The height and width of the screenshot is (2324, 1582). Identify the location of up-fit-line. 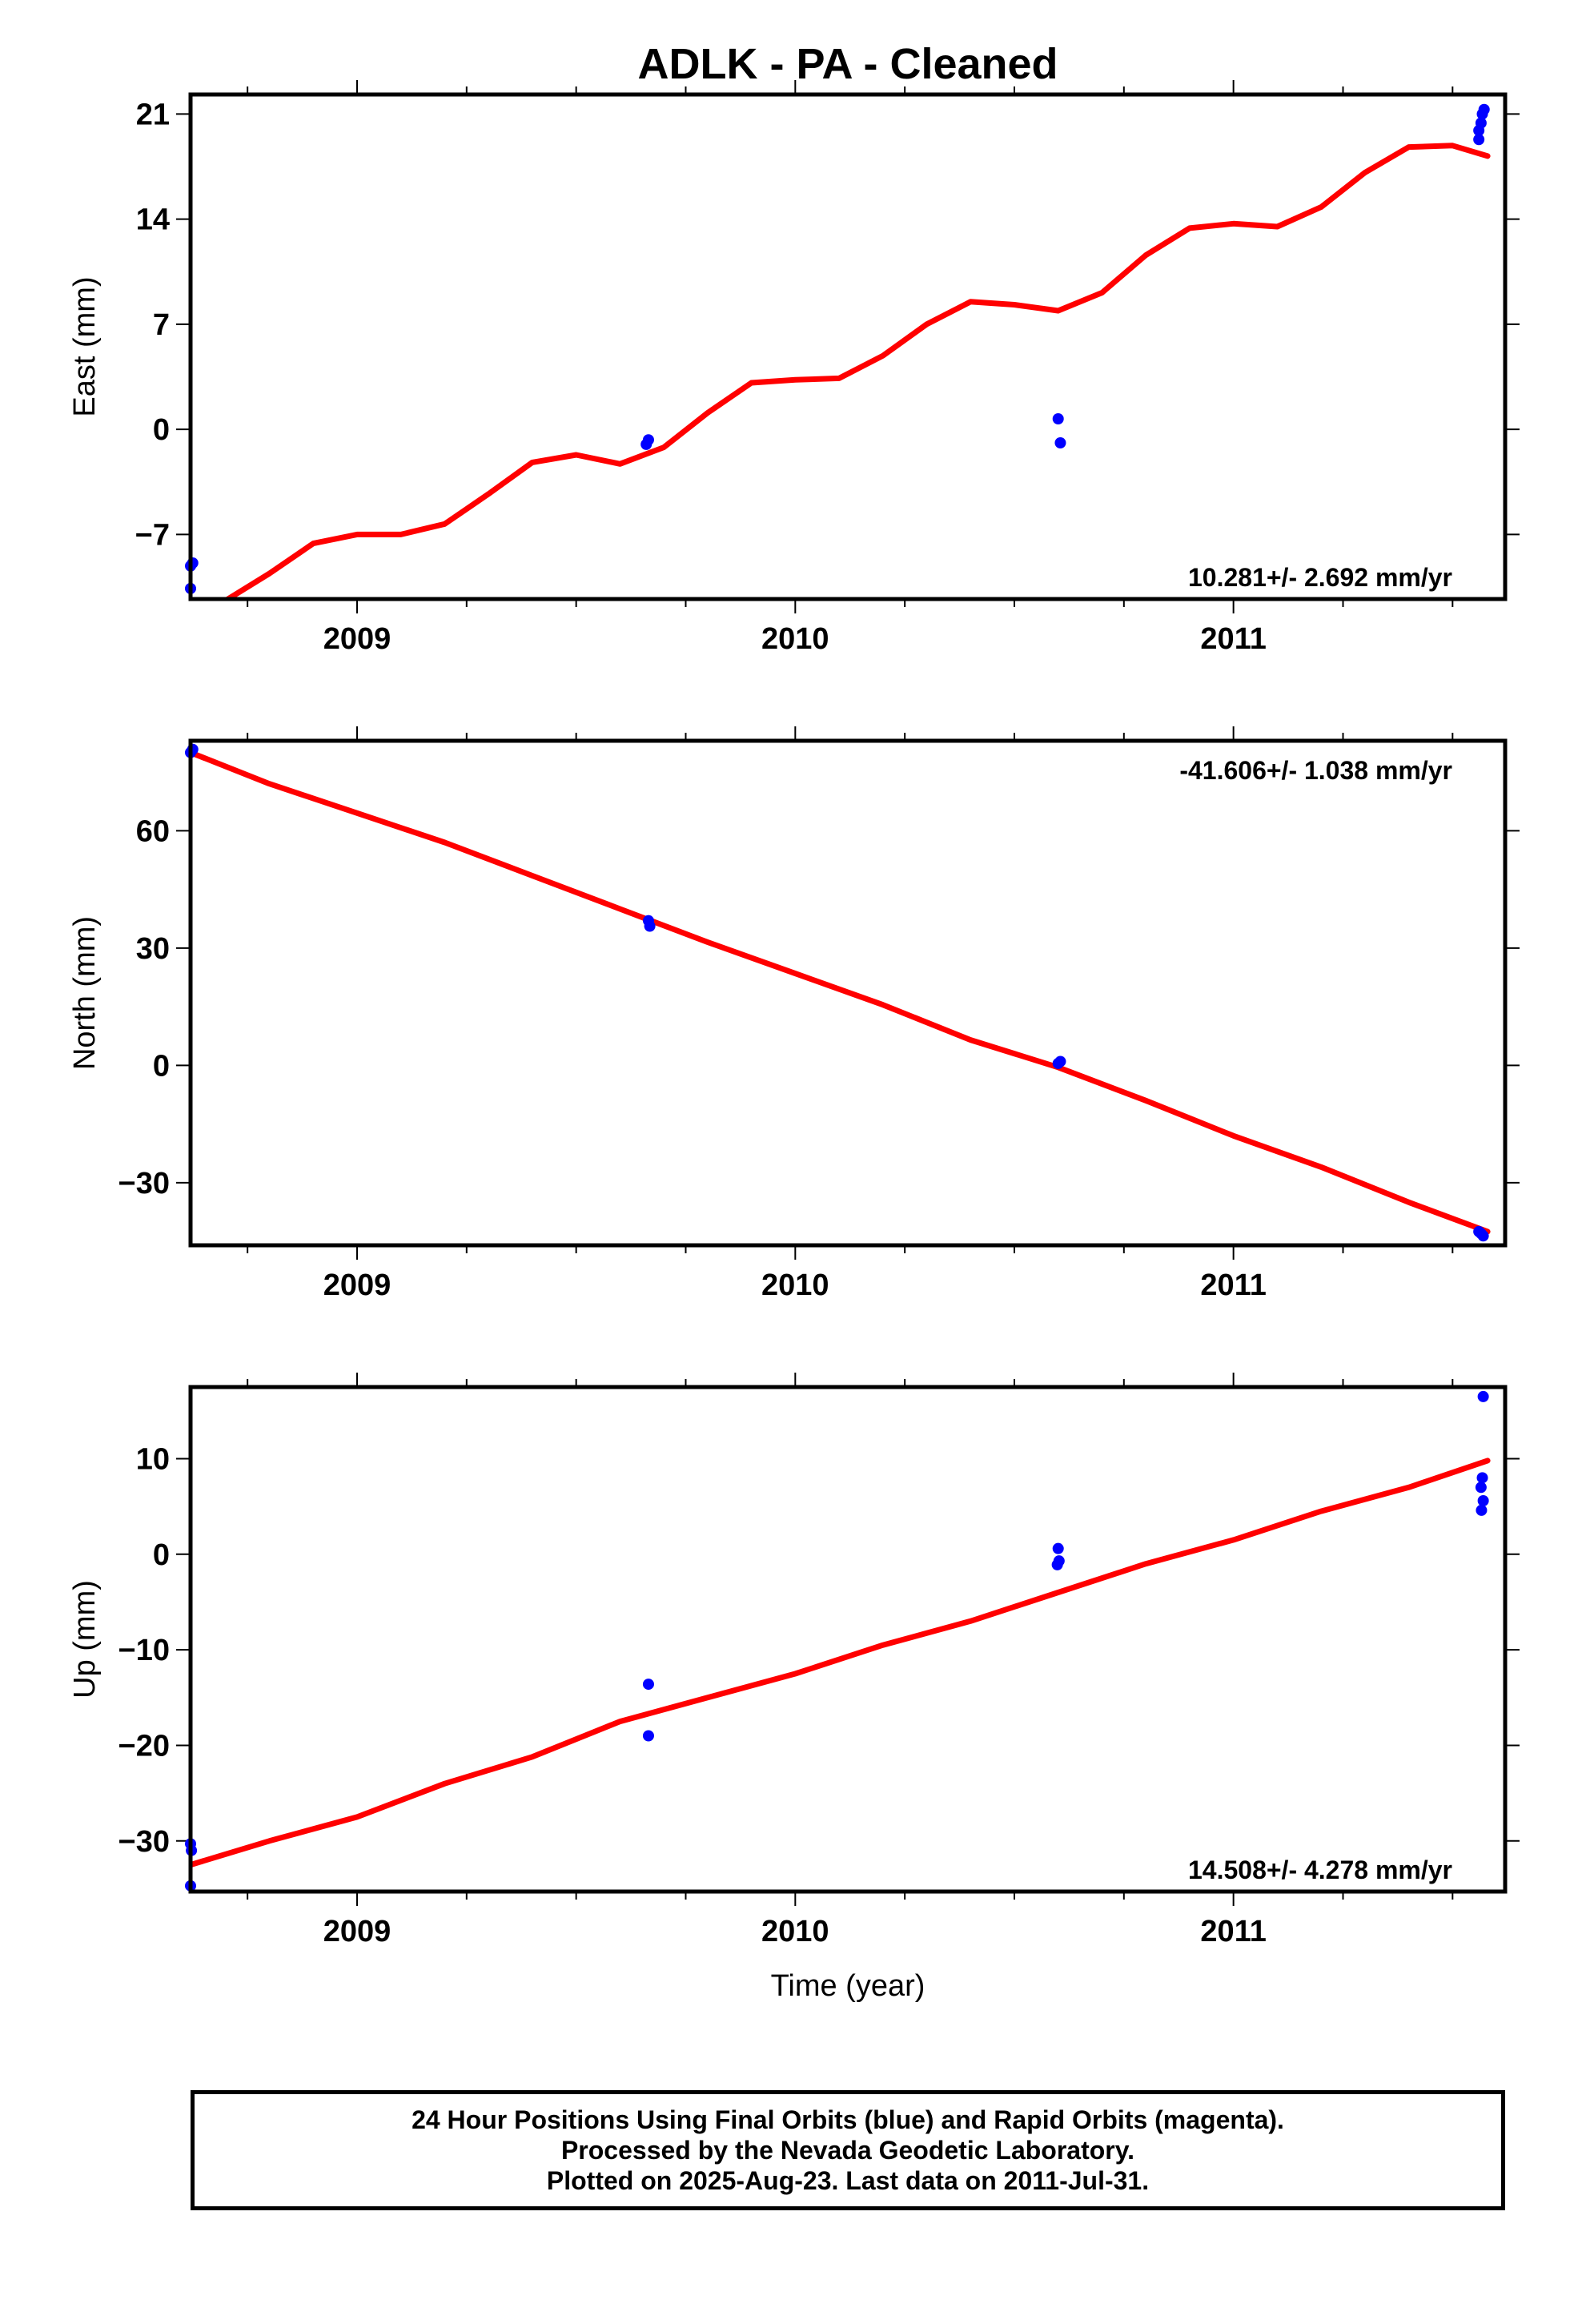
(841, 1663).